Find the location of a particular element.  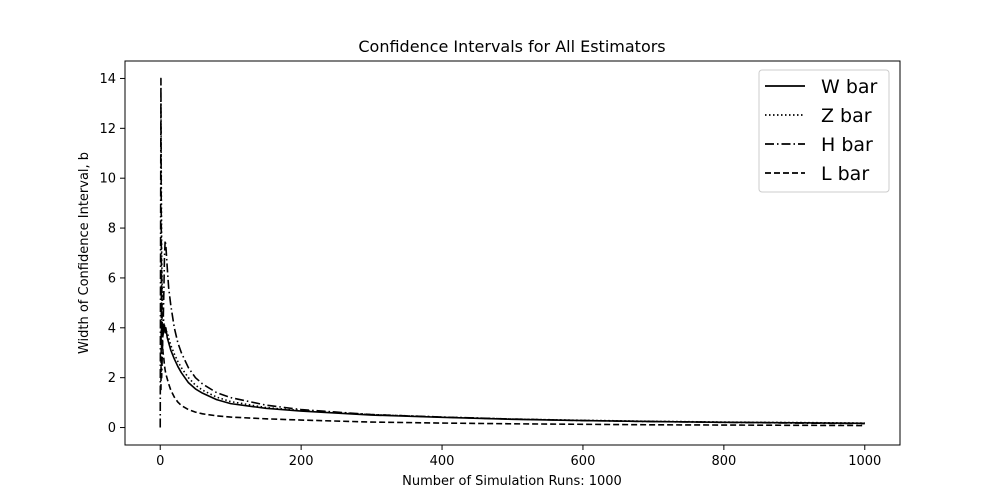

y-tick-label: 8 is located at coordinates (112, 229).